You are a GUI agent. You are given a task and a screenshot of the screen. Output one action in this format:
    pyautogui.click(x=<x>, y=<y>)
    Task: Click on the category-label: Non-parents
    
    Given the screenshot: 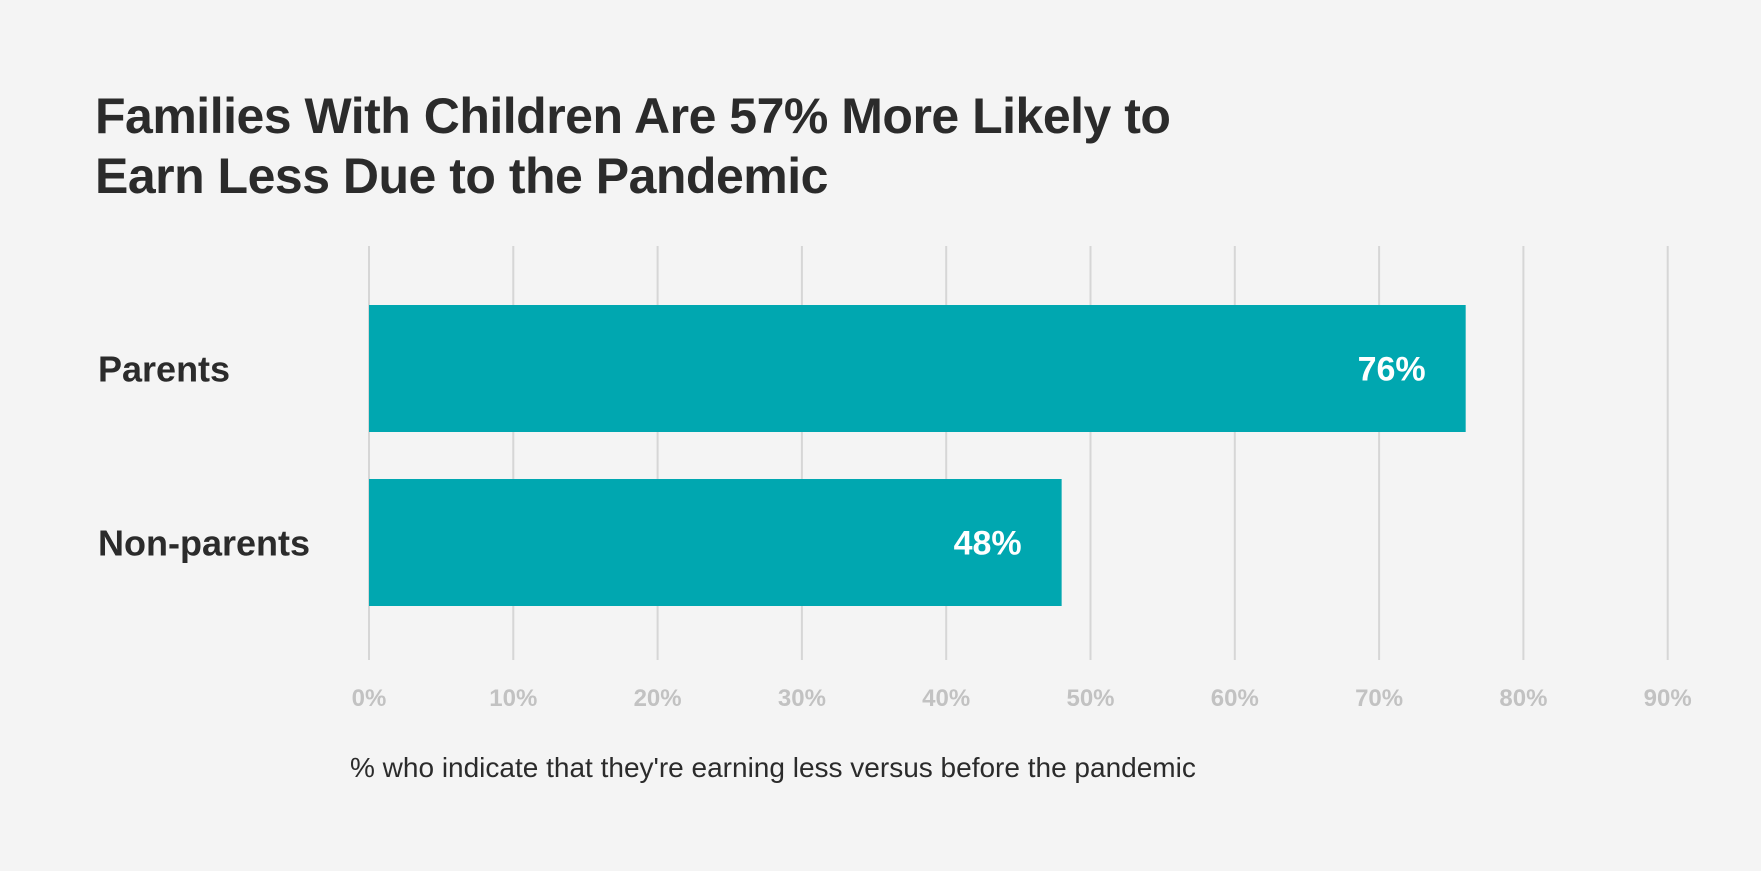 What is the action you would take?
    pyautogui.click(x=204, y=543)
    